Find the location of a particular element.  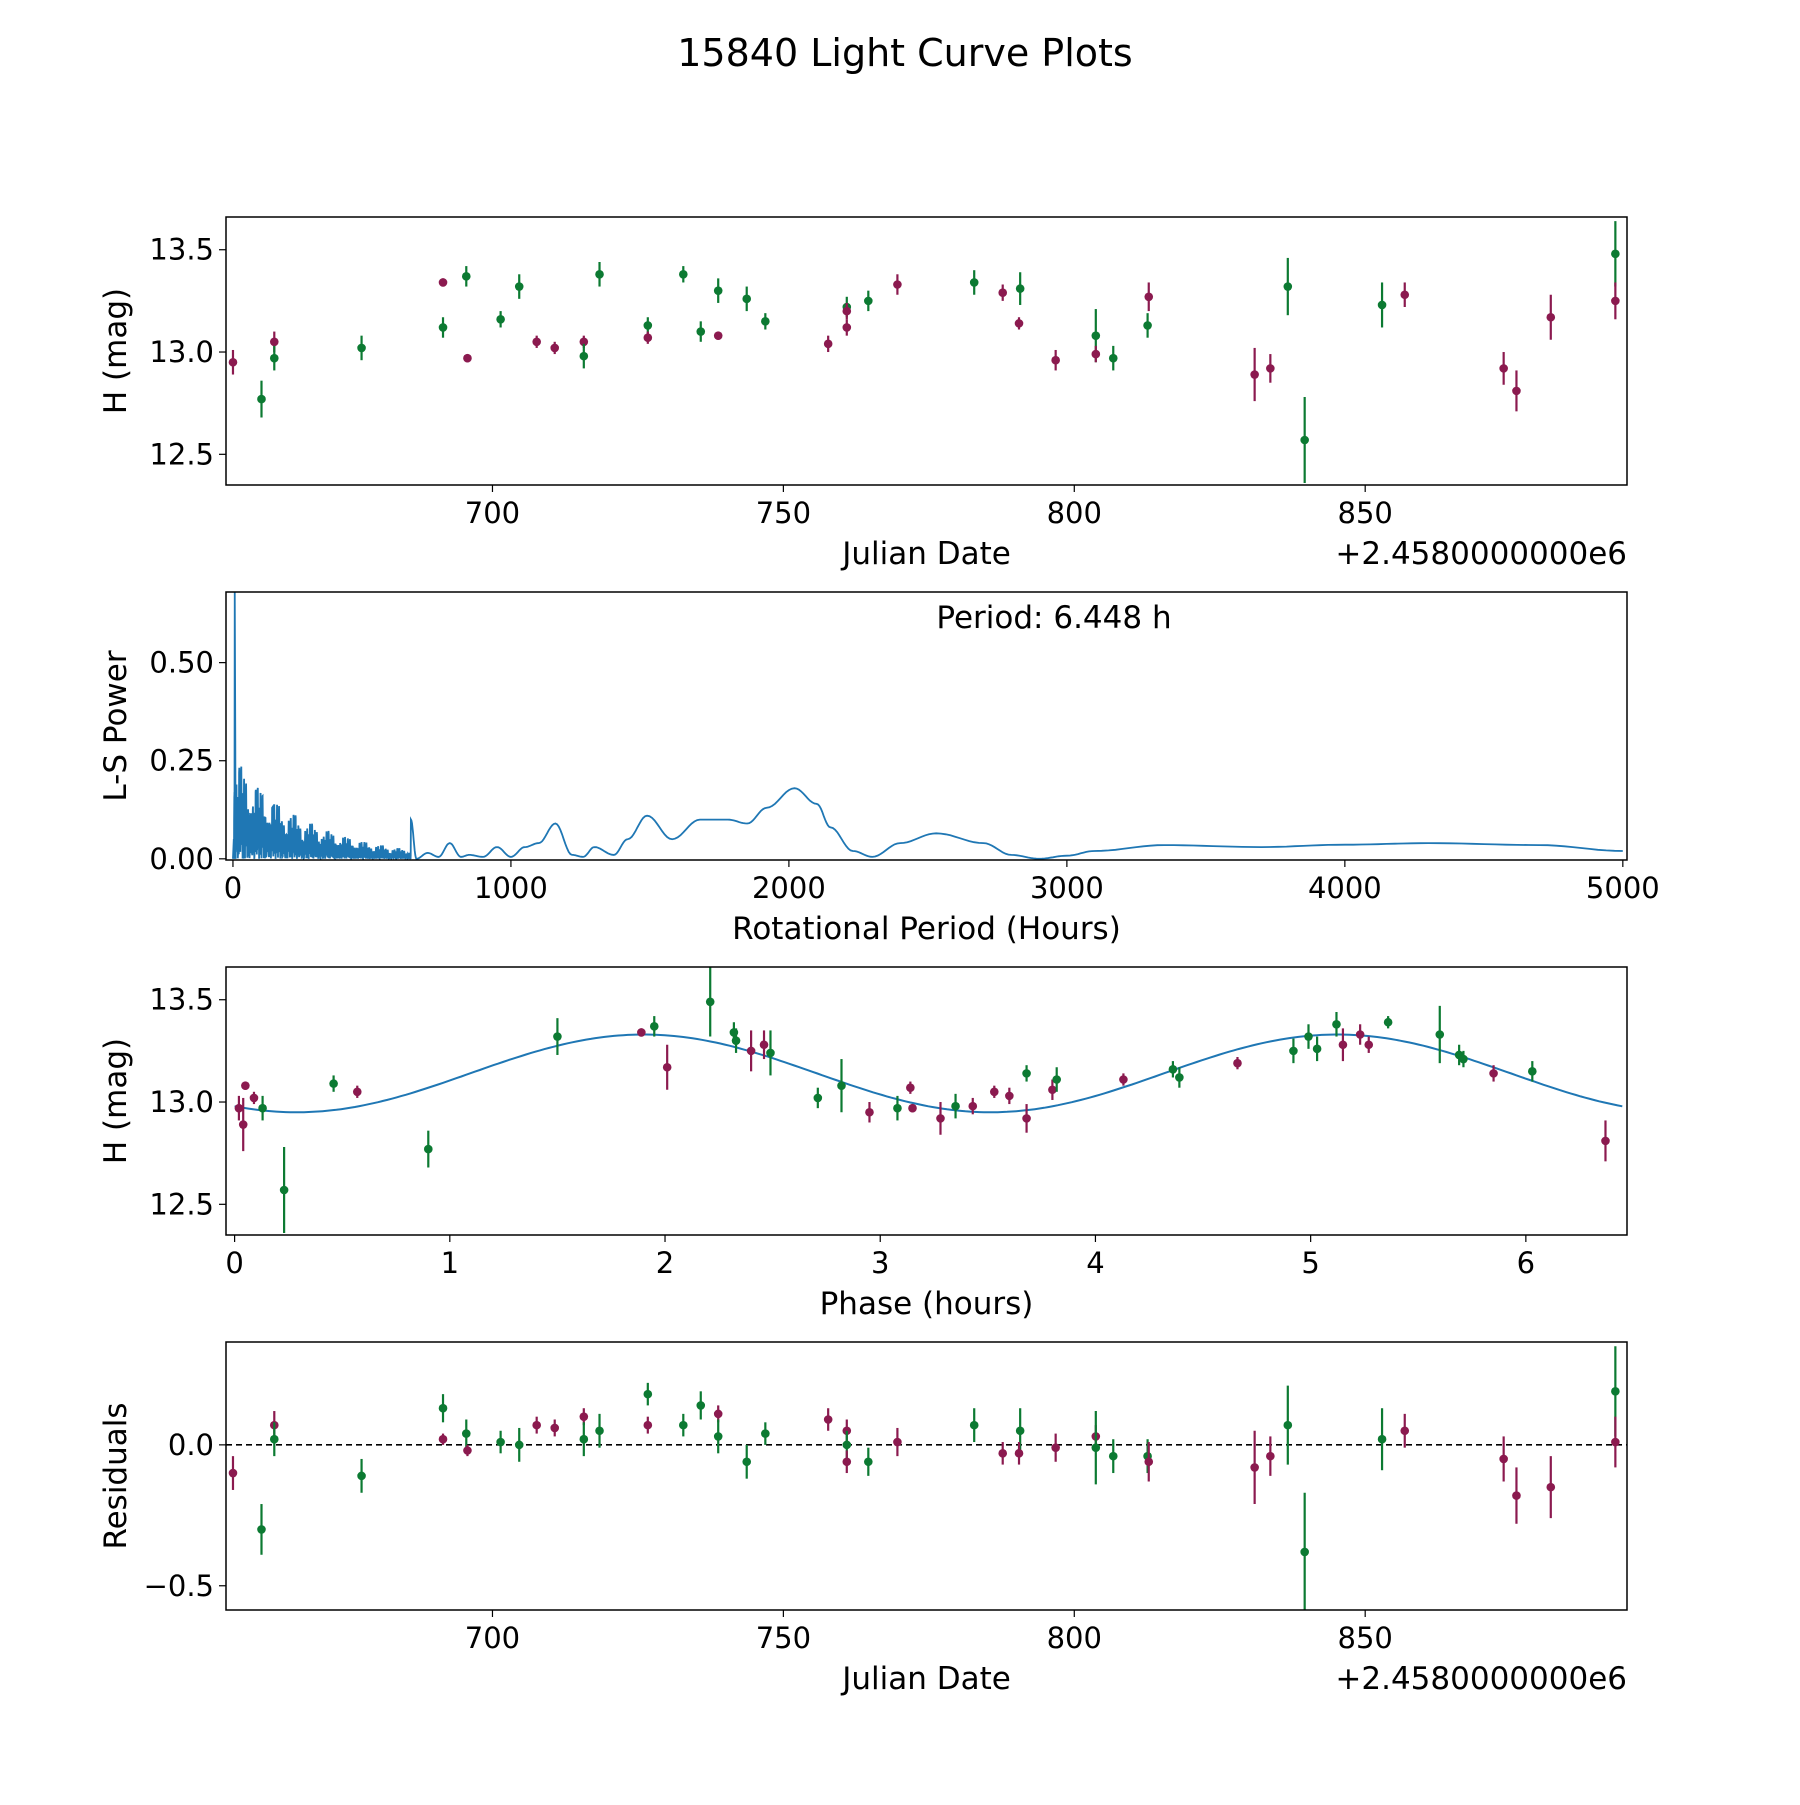

y-tick-label: 0.50 is located at coordinates (181, 663).